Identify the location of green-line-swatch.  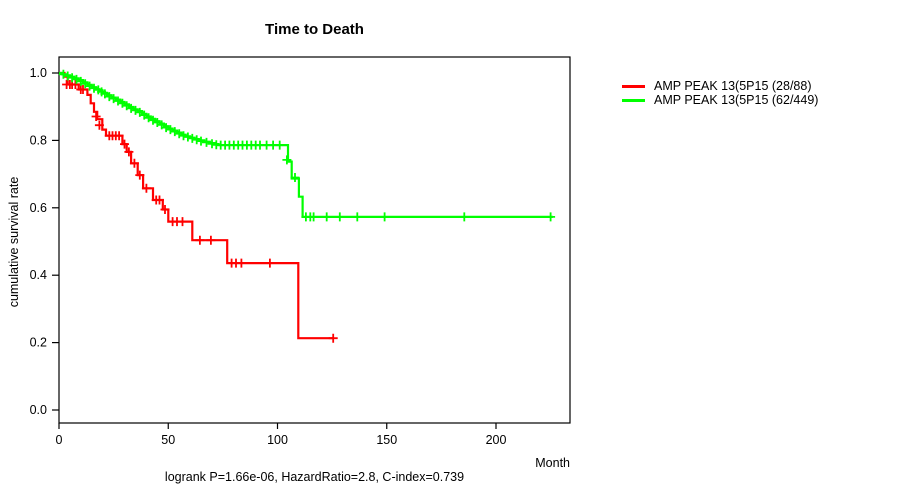
(633, 100).